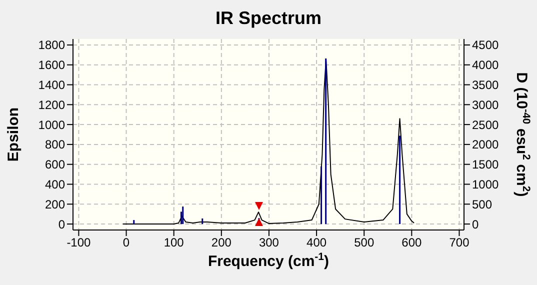  Describe the element at coordinates (52, 105) in the screenshot. I see `y-tick-label: 1200` at that location.